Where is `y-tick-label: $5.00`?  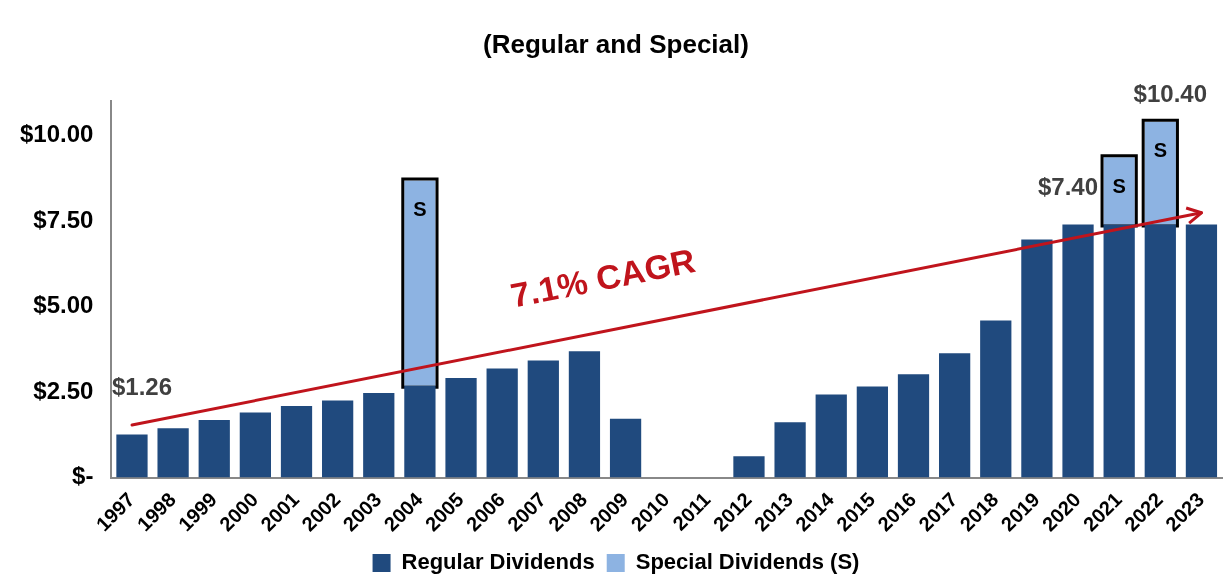
y-tick-label: $5.00 is located at coordinates (63, 305).